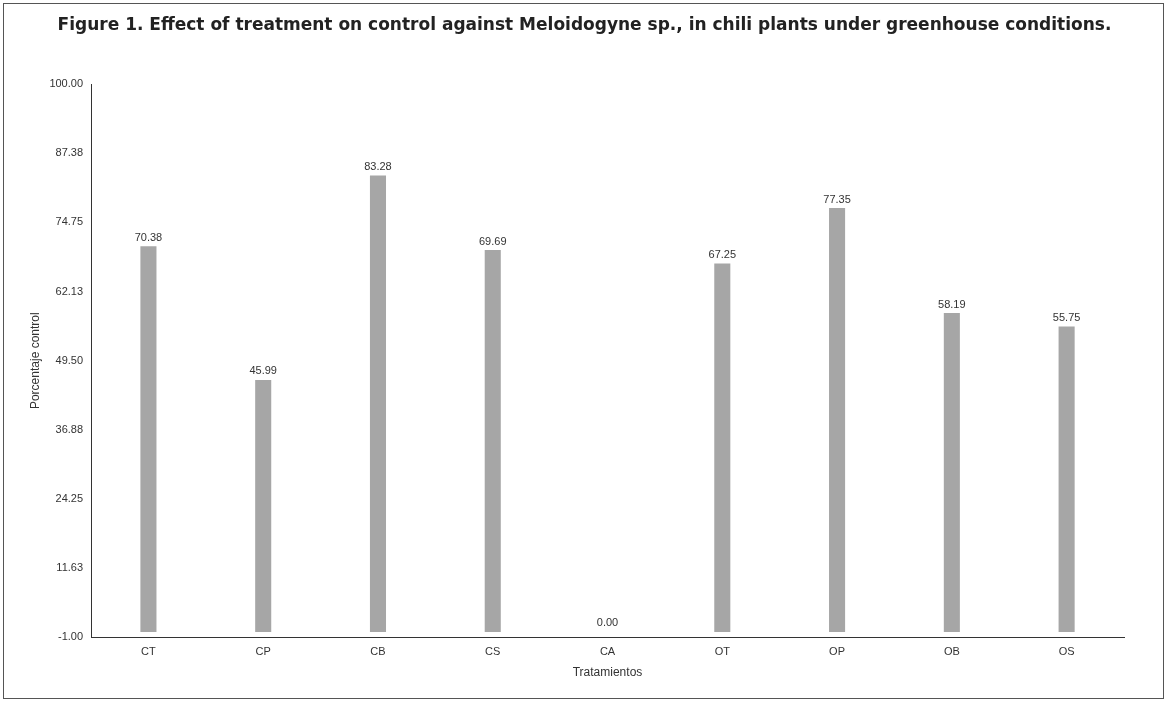 This screenshot has width=1169, height=704. Describe the element at coordinates (607, 622) in the screenshot. I see `data-label: 0.00` at that location.